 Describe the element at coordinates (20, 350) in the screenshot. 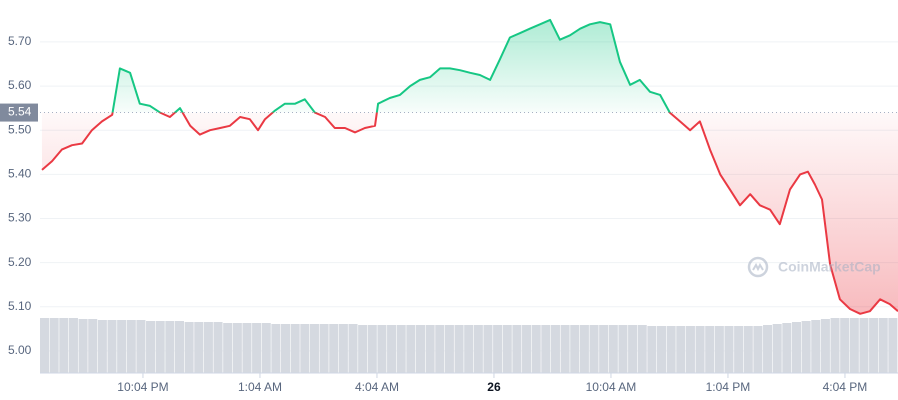

I see `y-tick-label: 5.00` at that location.